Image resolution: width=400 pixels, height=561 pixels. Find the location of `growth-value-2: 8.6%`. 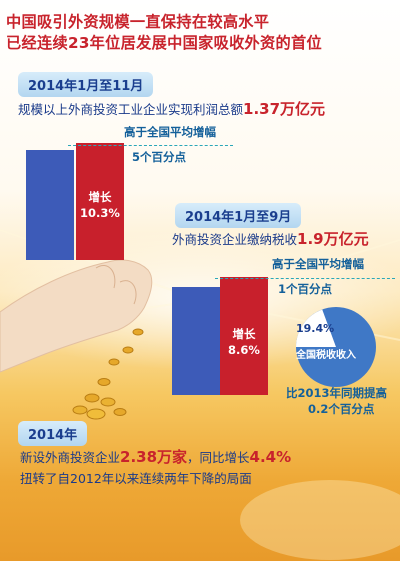

growth-value-2: 8.6% is located at coordinates (244, 349).